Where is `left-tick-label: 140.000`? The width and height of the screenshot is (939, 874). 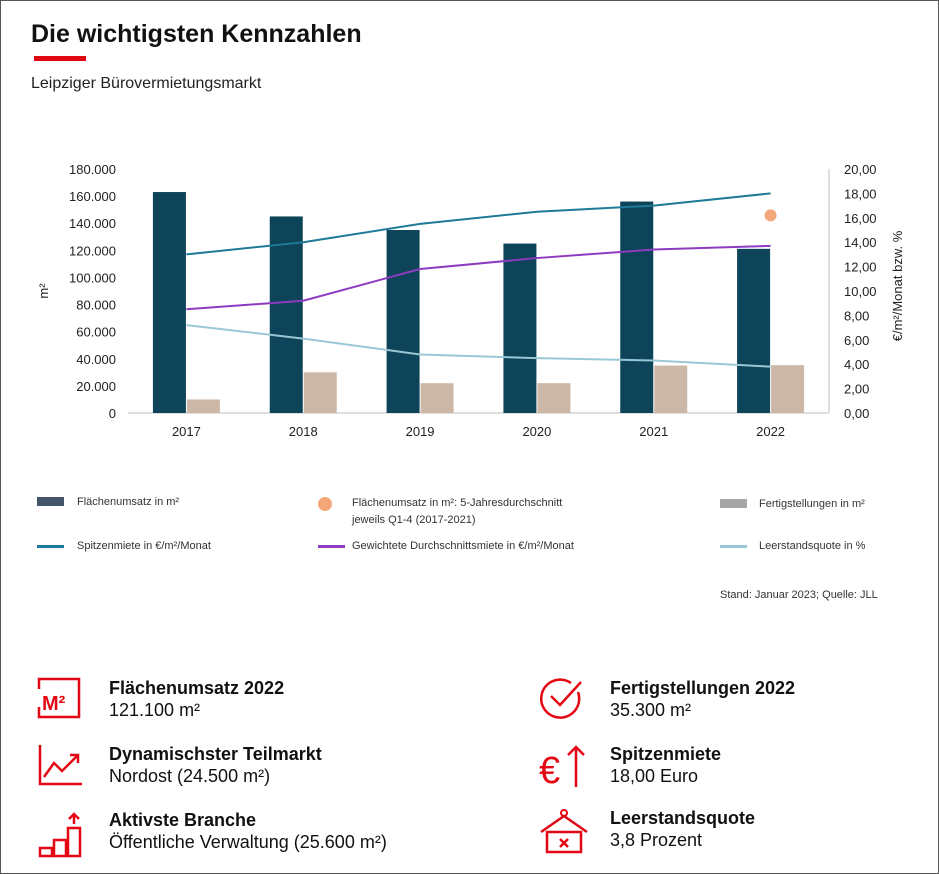 left-tick-label: 140.000 is located at coordinates (92, 223).